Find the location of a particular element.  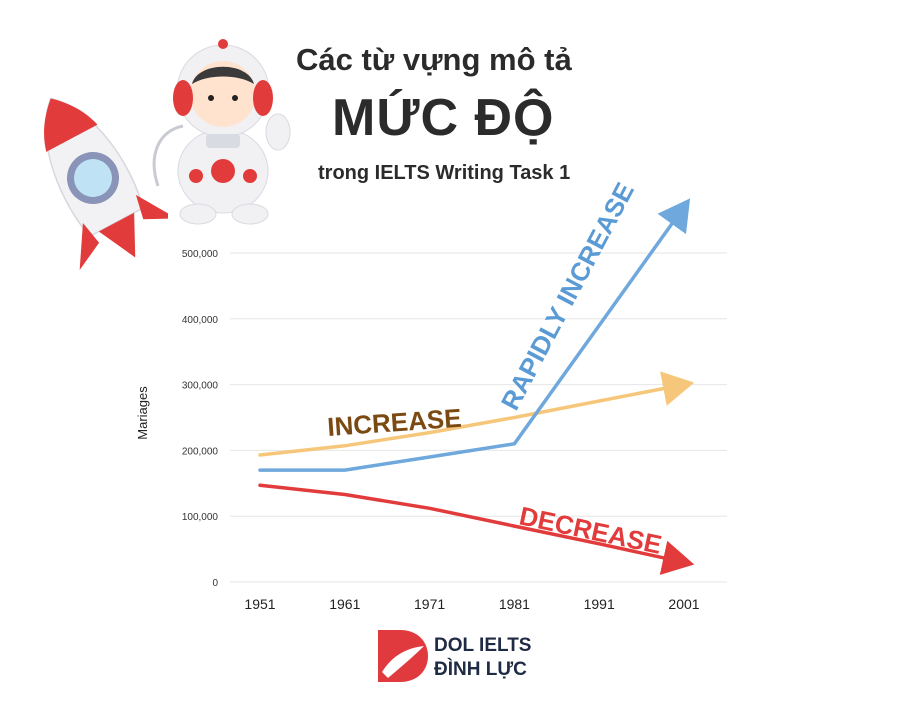

annotation-increase: INCREASE is located at coordinates (394, 422).